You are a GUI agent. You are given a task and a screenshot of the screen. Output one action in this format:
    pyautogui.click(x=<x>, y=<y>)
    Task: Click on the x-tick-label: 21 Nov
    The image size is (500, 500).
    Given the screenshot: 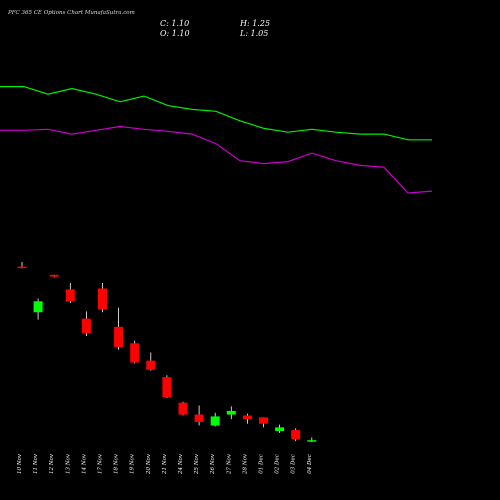 What is the action you would take?
    pyautogui.click(x=165, y=464)
    